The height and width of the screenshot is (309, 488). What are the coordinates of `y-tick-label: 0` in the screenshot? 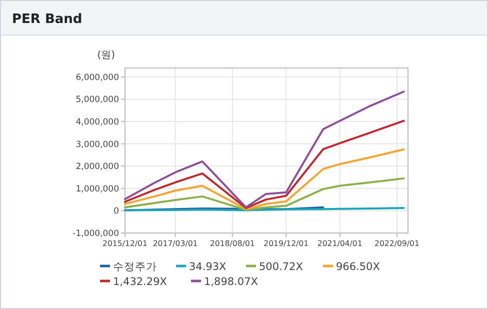 It's located at (116, 211).